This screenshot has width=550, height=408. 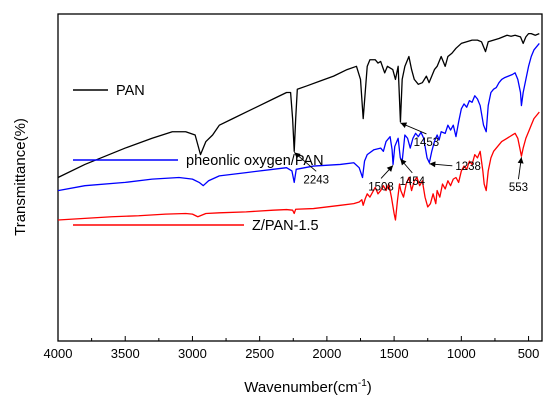 What do you see at coordinates (362, 383) in the screenshot?
I see `x-axis-title-superscript: -1` at bounding box center [362, 383].